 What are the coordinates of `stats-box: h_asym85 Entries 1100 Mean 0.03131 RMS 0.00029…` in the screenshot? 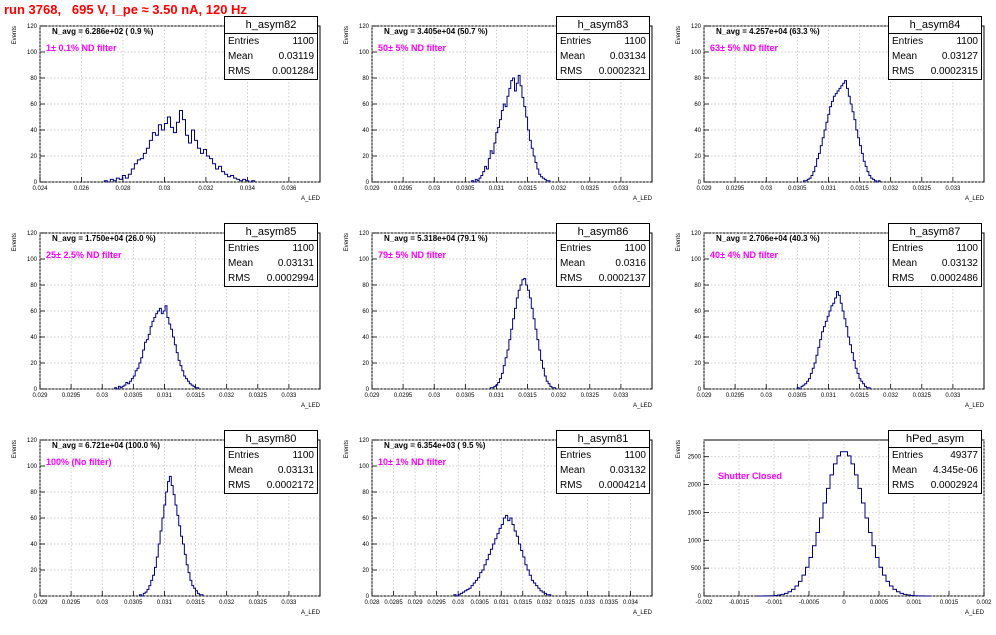 It's located at (271, 255).